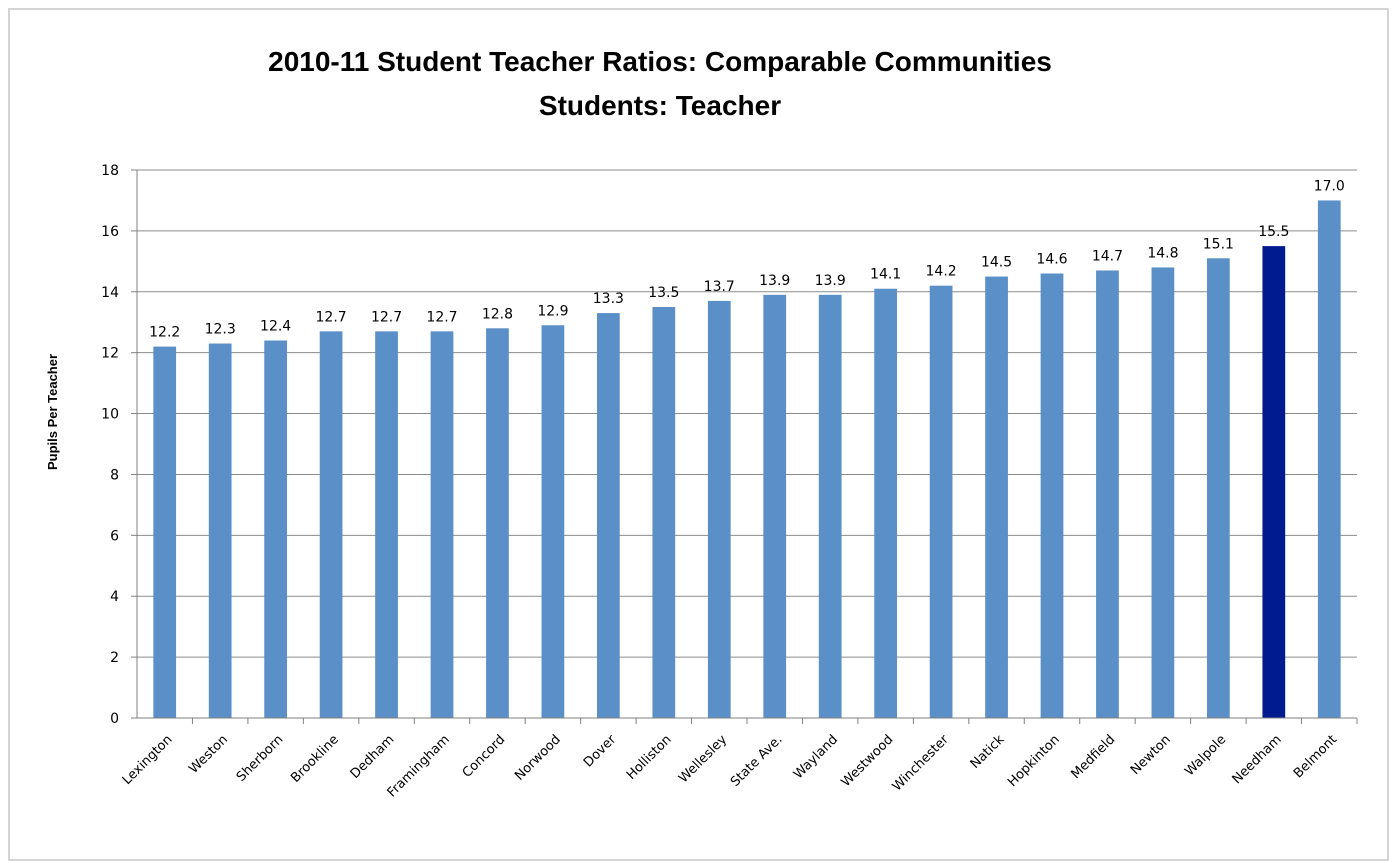 The width and height of the screenshot is (1399, 863). Describe the element at coordinates (1273, 232) in the screenshot. I see `data-label: 15.5` at that location.